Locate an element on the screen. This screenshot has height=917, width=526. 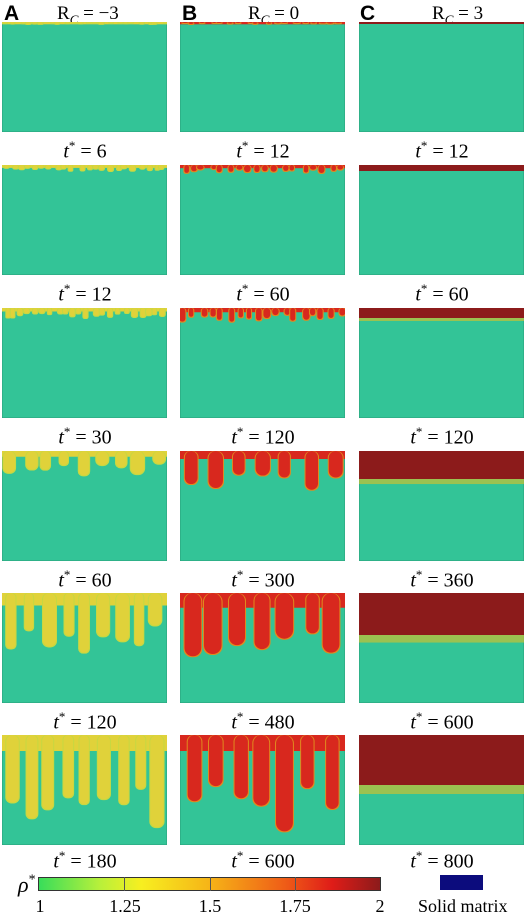
col-letter-b: B is located at coordinates (190, 13).